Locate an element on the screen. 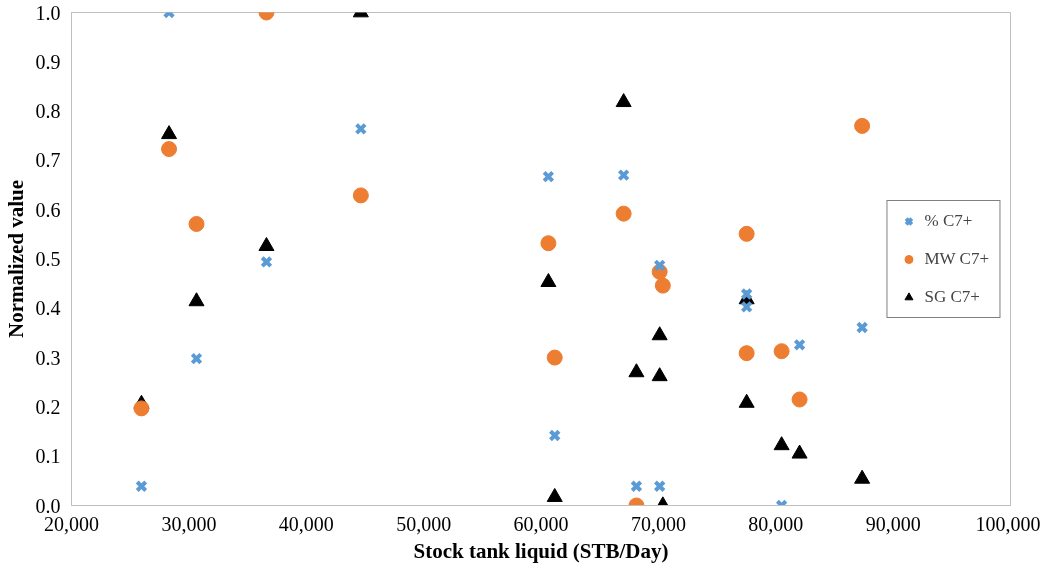 Image resolution: width=1043 pixels, height=569 pixels. y-tick-label: 0.1 is located at coordinates (48, 456).